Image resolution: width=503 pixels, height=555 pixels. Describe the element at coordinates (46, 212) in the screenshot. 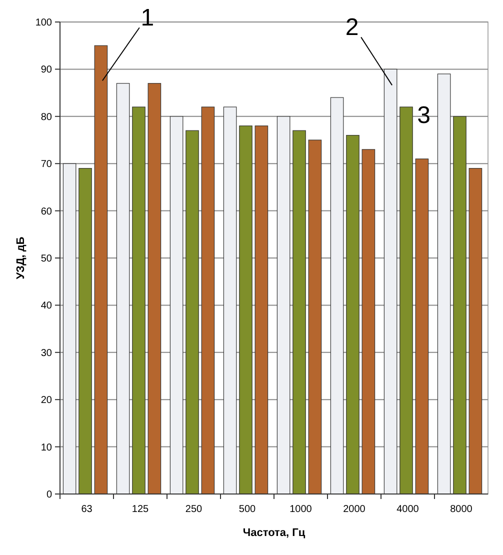

I see `y-tick-label: 60` at that location.